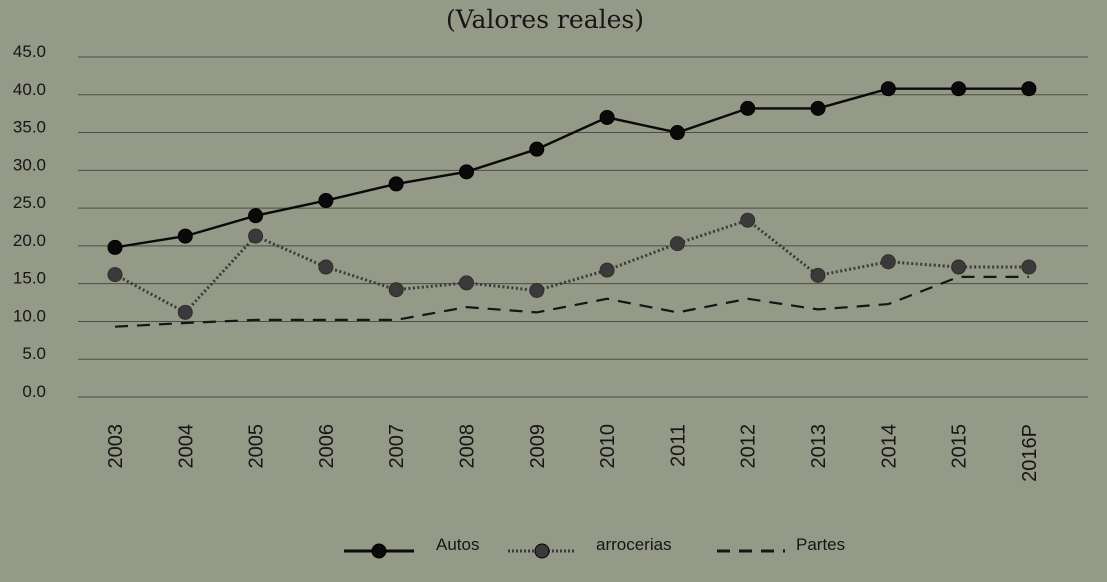 The width and height of the screenshot is (1107, 582). Describe the element at coordinates (186, 446) in the screenshot. I see `x-tick-label: 2004` at that location.